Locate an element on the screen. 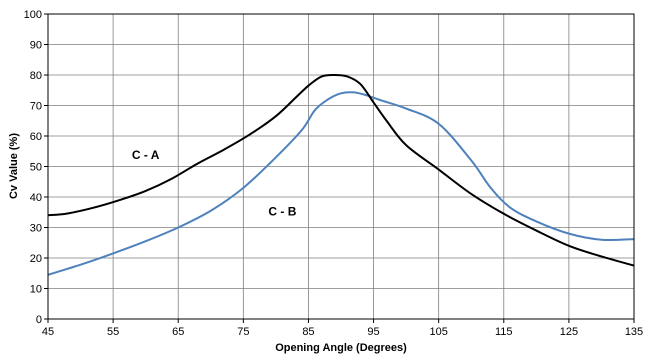 This screenshot has width=645, height=356. x-tick-label: 65 is located at coordinates (178, 332).